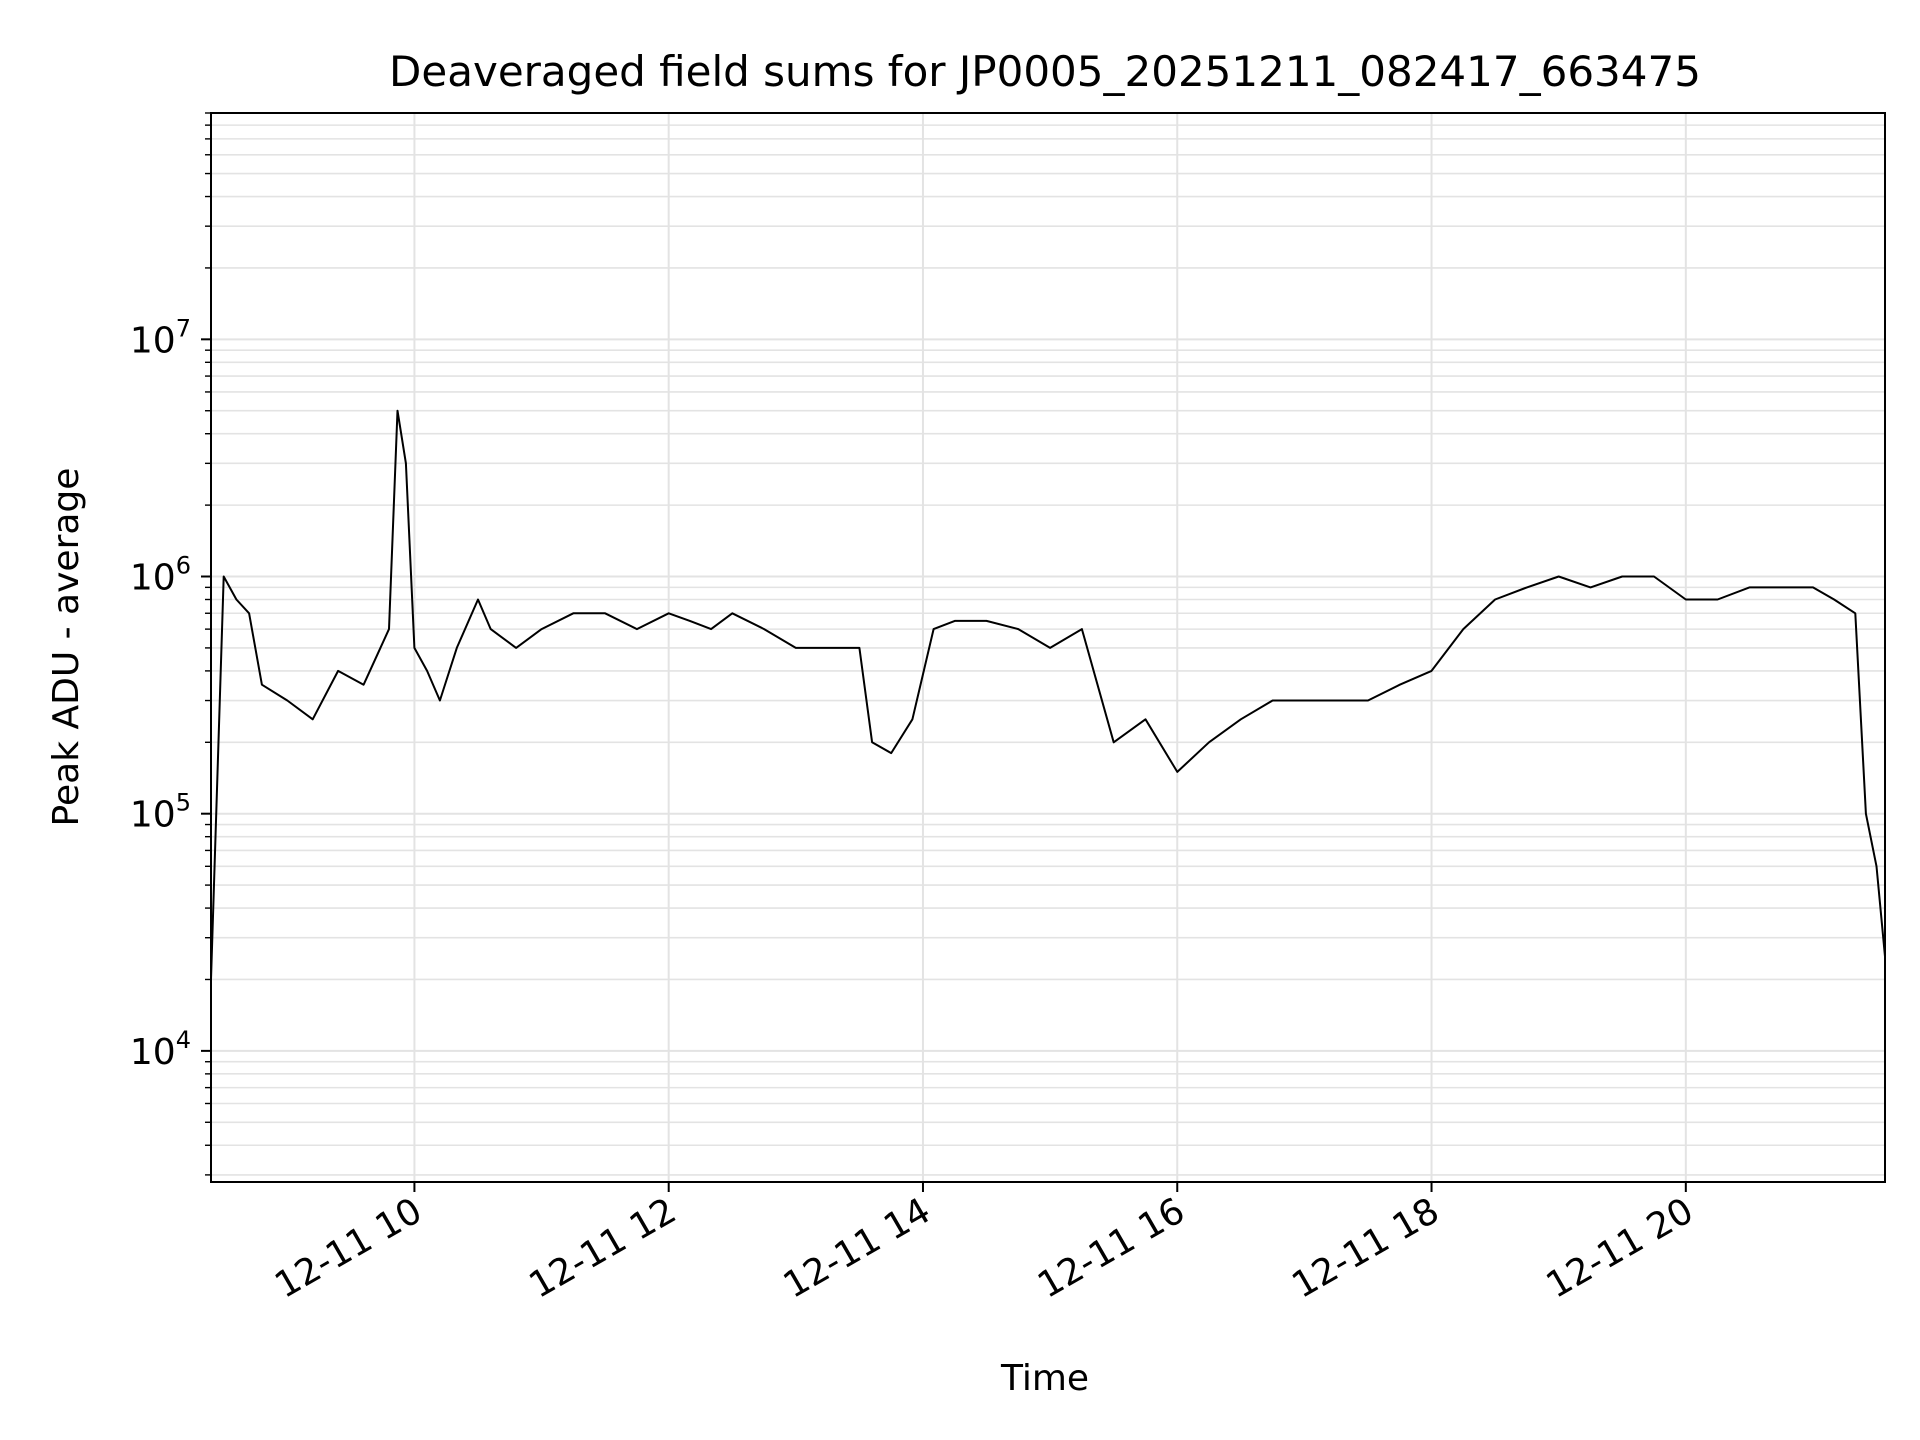 This screenshot has height=1440, width=1920. Describe the element at coordinates (183, 566) in the screenshot. I see `y-tick-label-exponent: 6` at that location.